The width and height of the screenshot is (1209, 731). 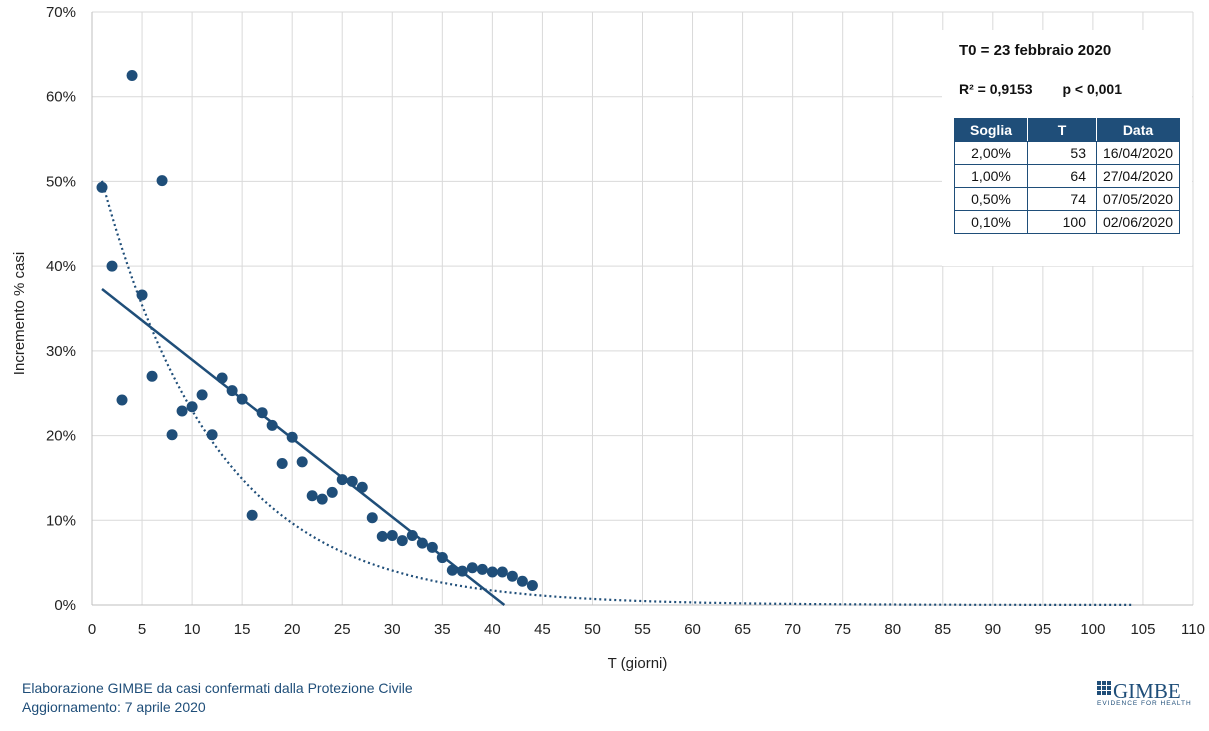 I want to click on r-squared: R² = 0,9153, so click(x=996, y=89).